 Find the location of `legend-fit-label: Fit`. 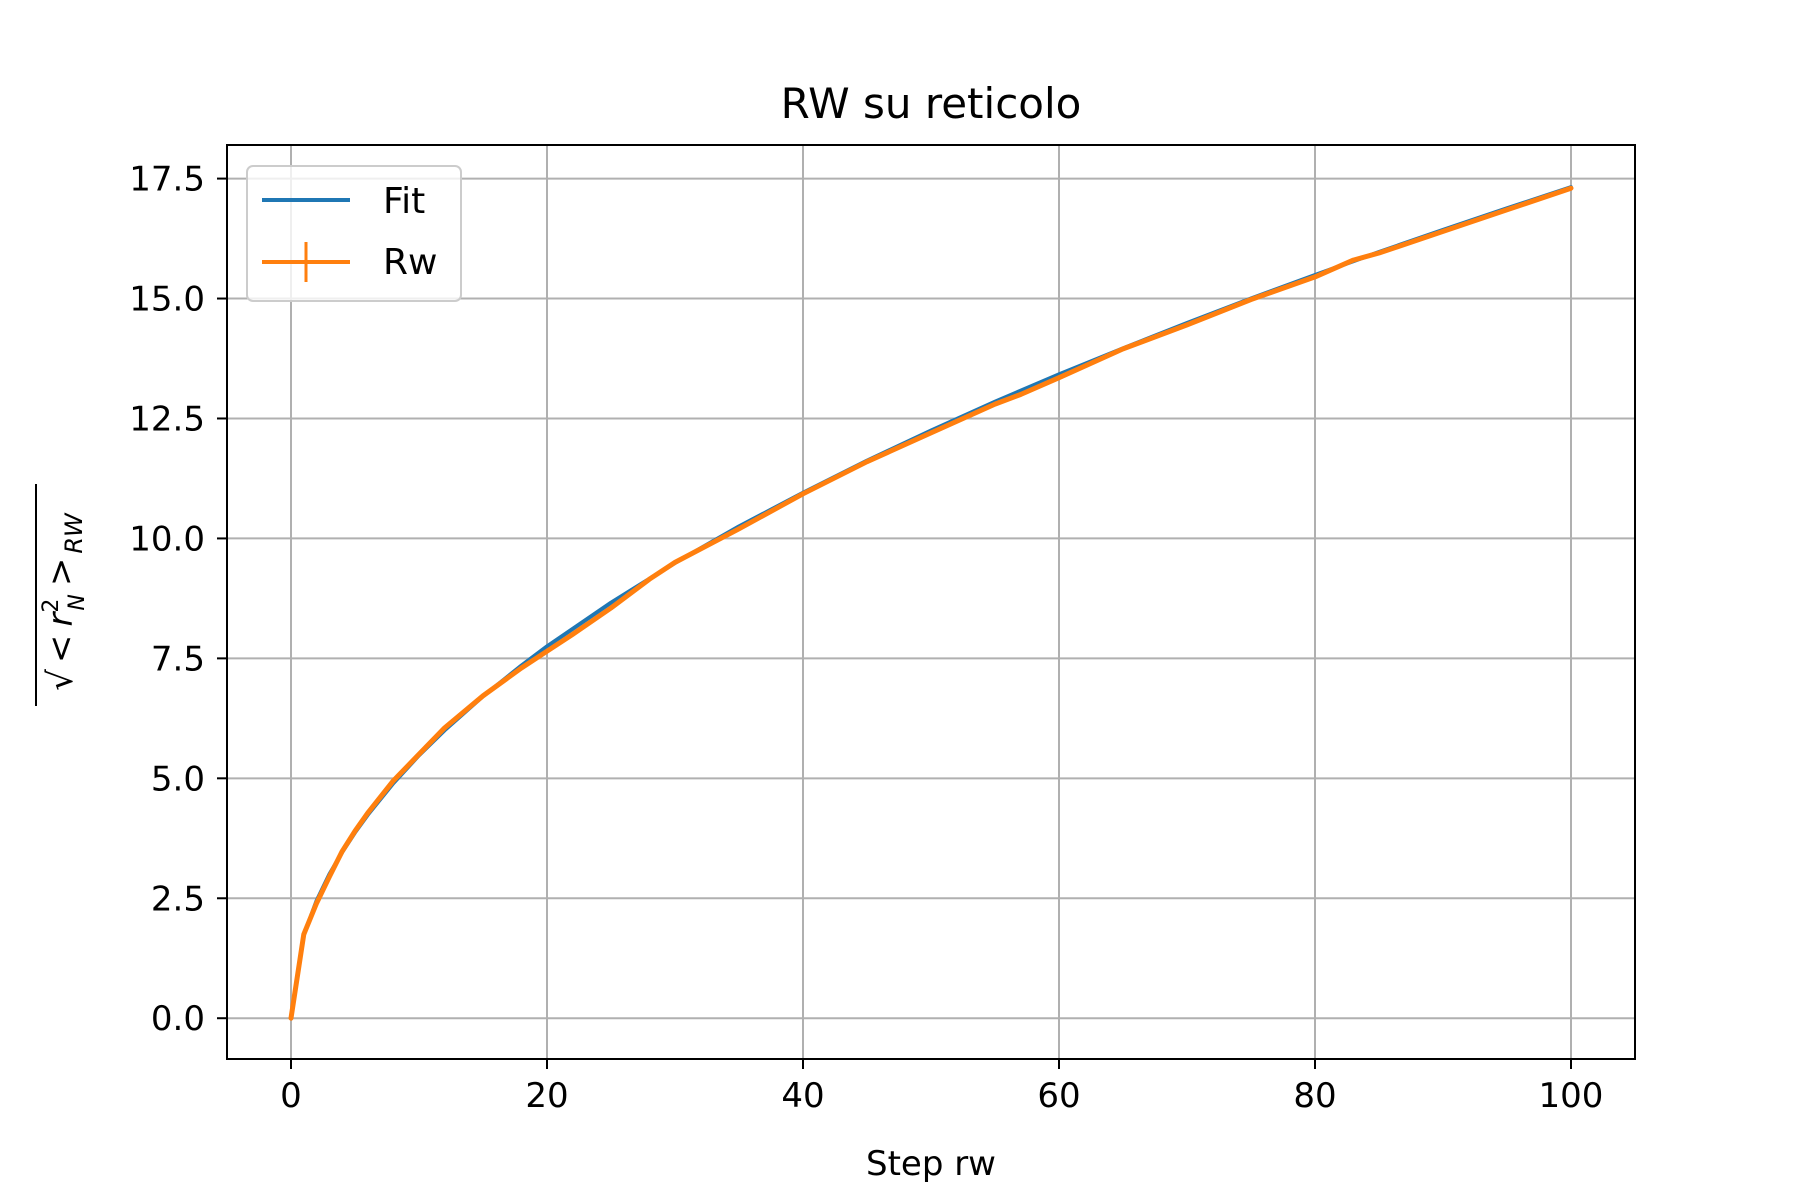

legend-fit-label: Fit is located at coordinates (404, 201).